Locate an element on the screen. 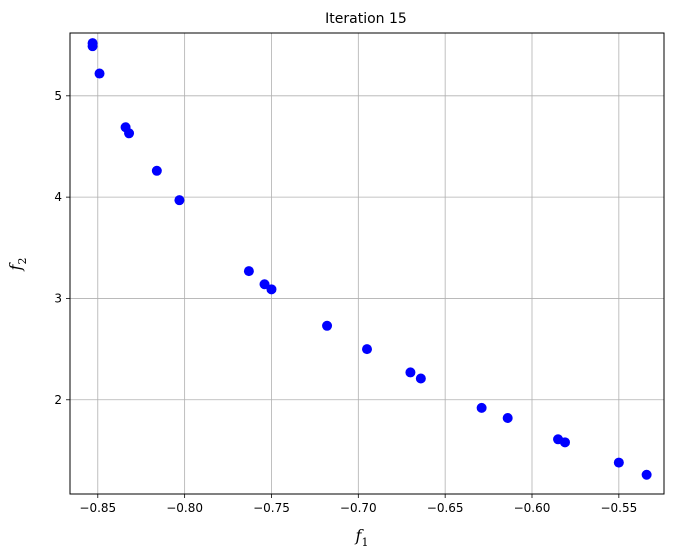 Image resolution: width=686 pixels, height=555 pixels. x-tick-label: −0.75 is located at coordinates (271, 508).